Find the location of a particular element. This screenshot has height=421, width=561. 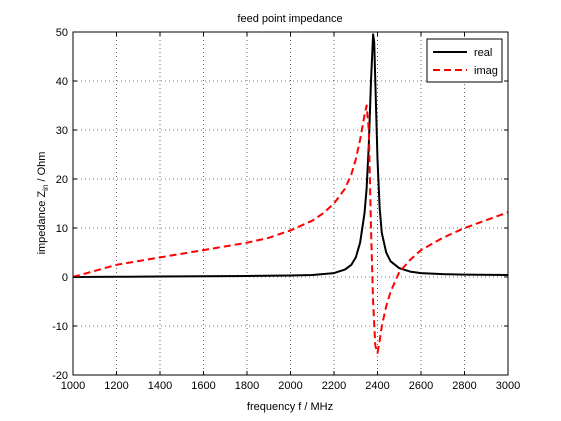

legend-label-imag: imag is located at coordinates (486, 71).